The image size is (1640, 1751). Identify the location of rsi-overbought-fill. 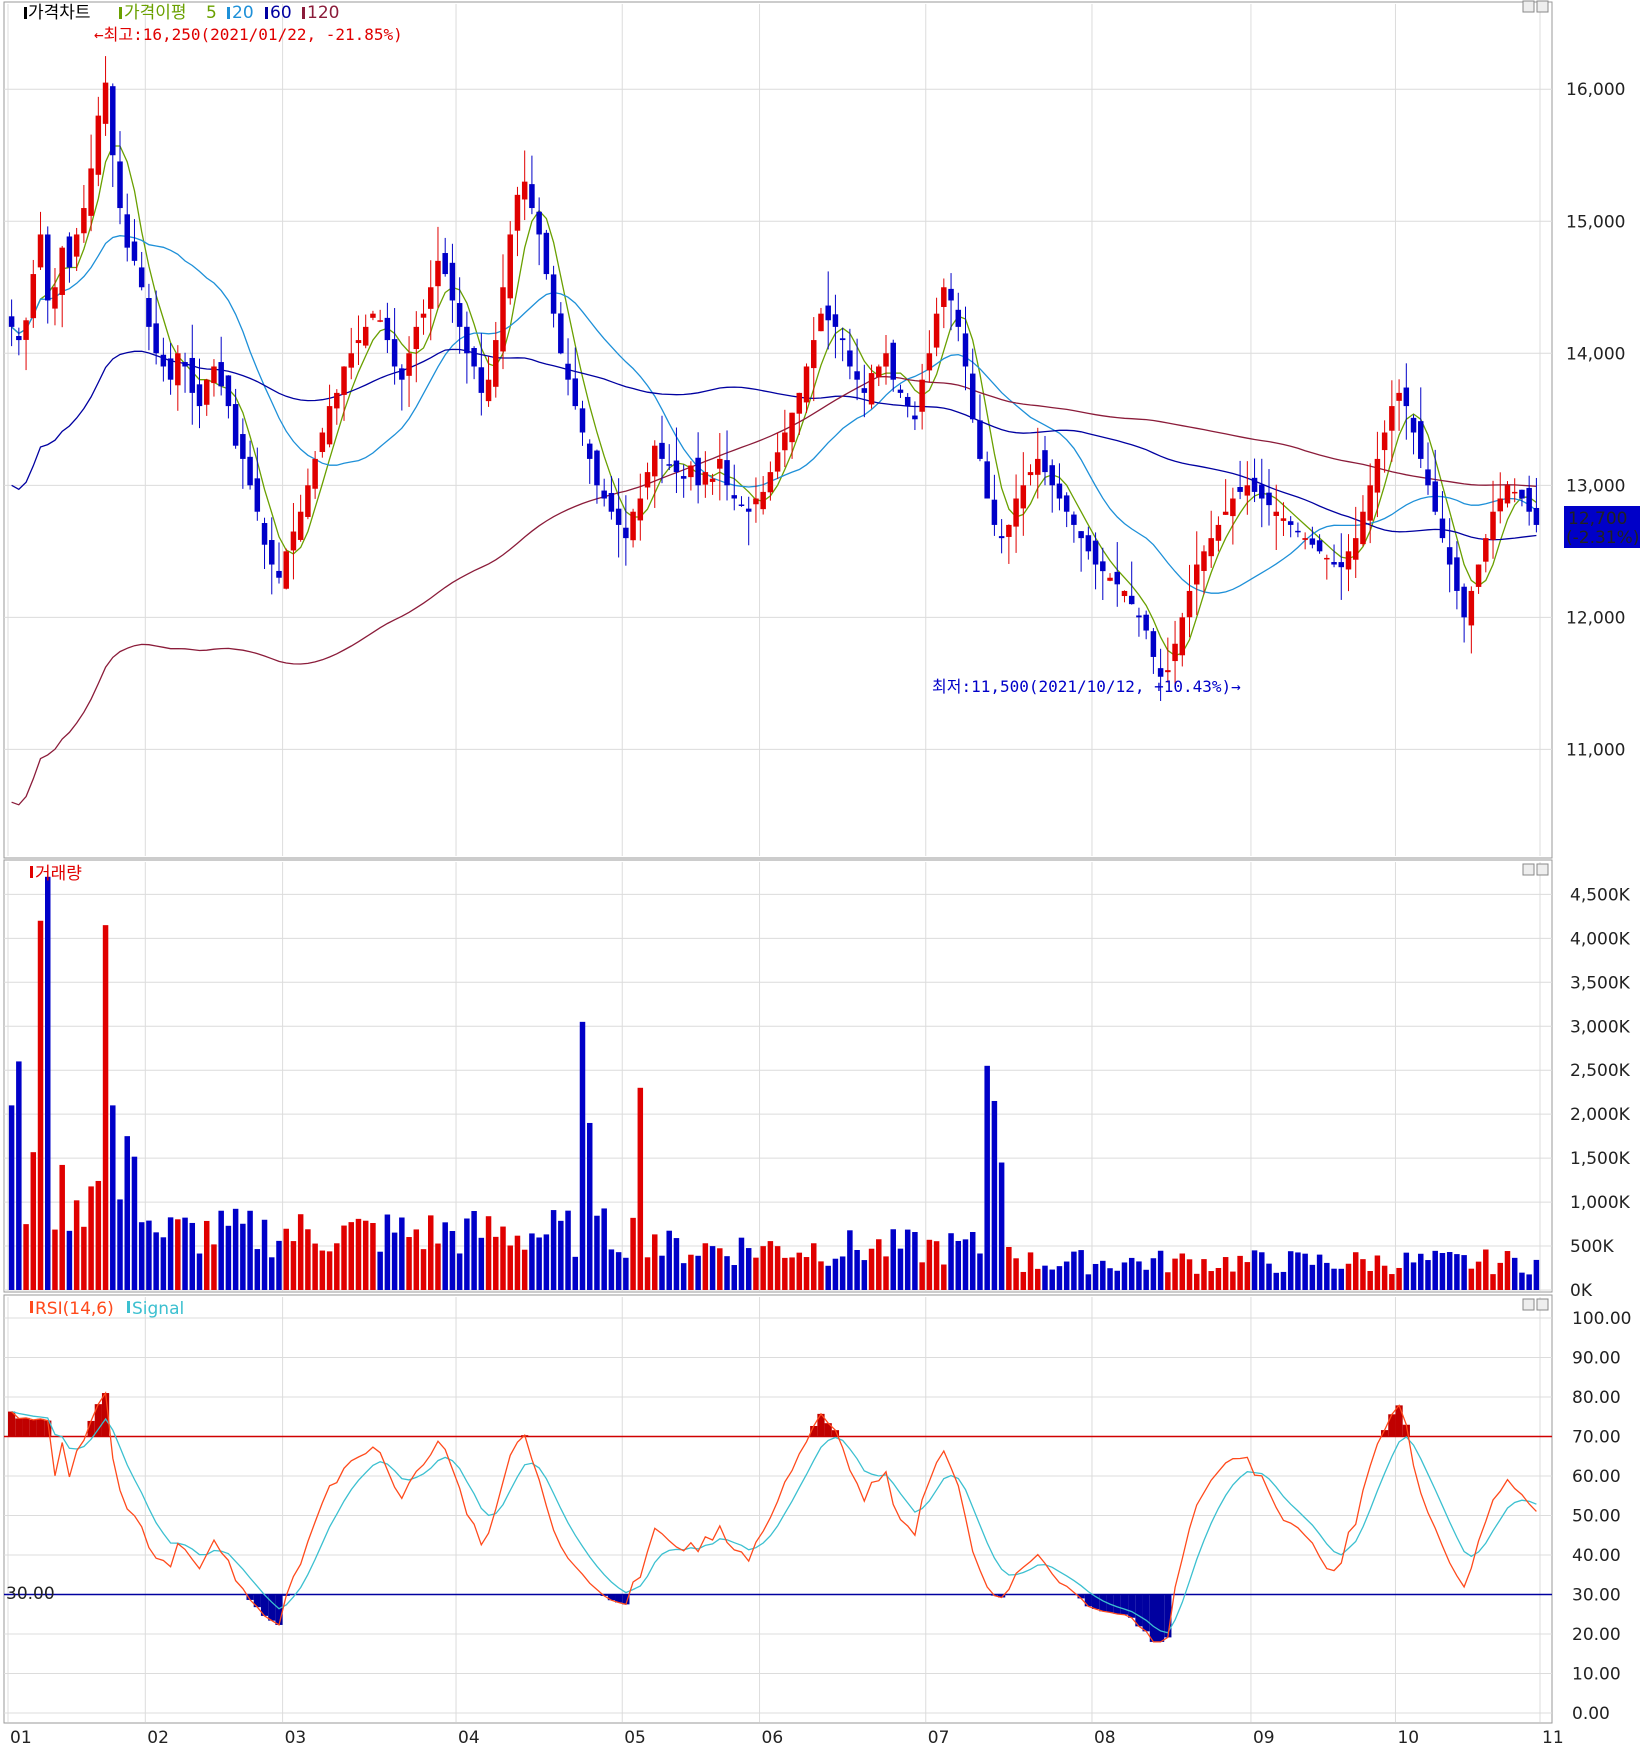
(98, 1420).